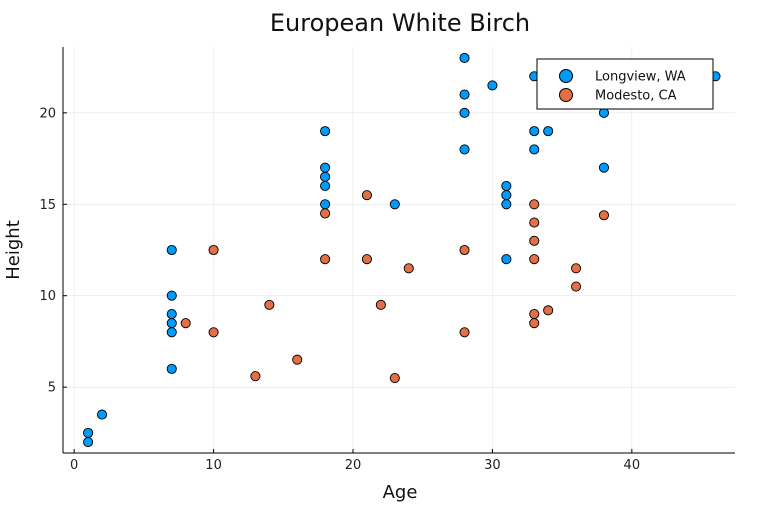  What do you see at coordinates (74, 465) in the screenshot?
I see `x-tick-label: 0` at bounding box center [74, 465].